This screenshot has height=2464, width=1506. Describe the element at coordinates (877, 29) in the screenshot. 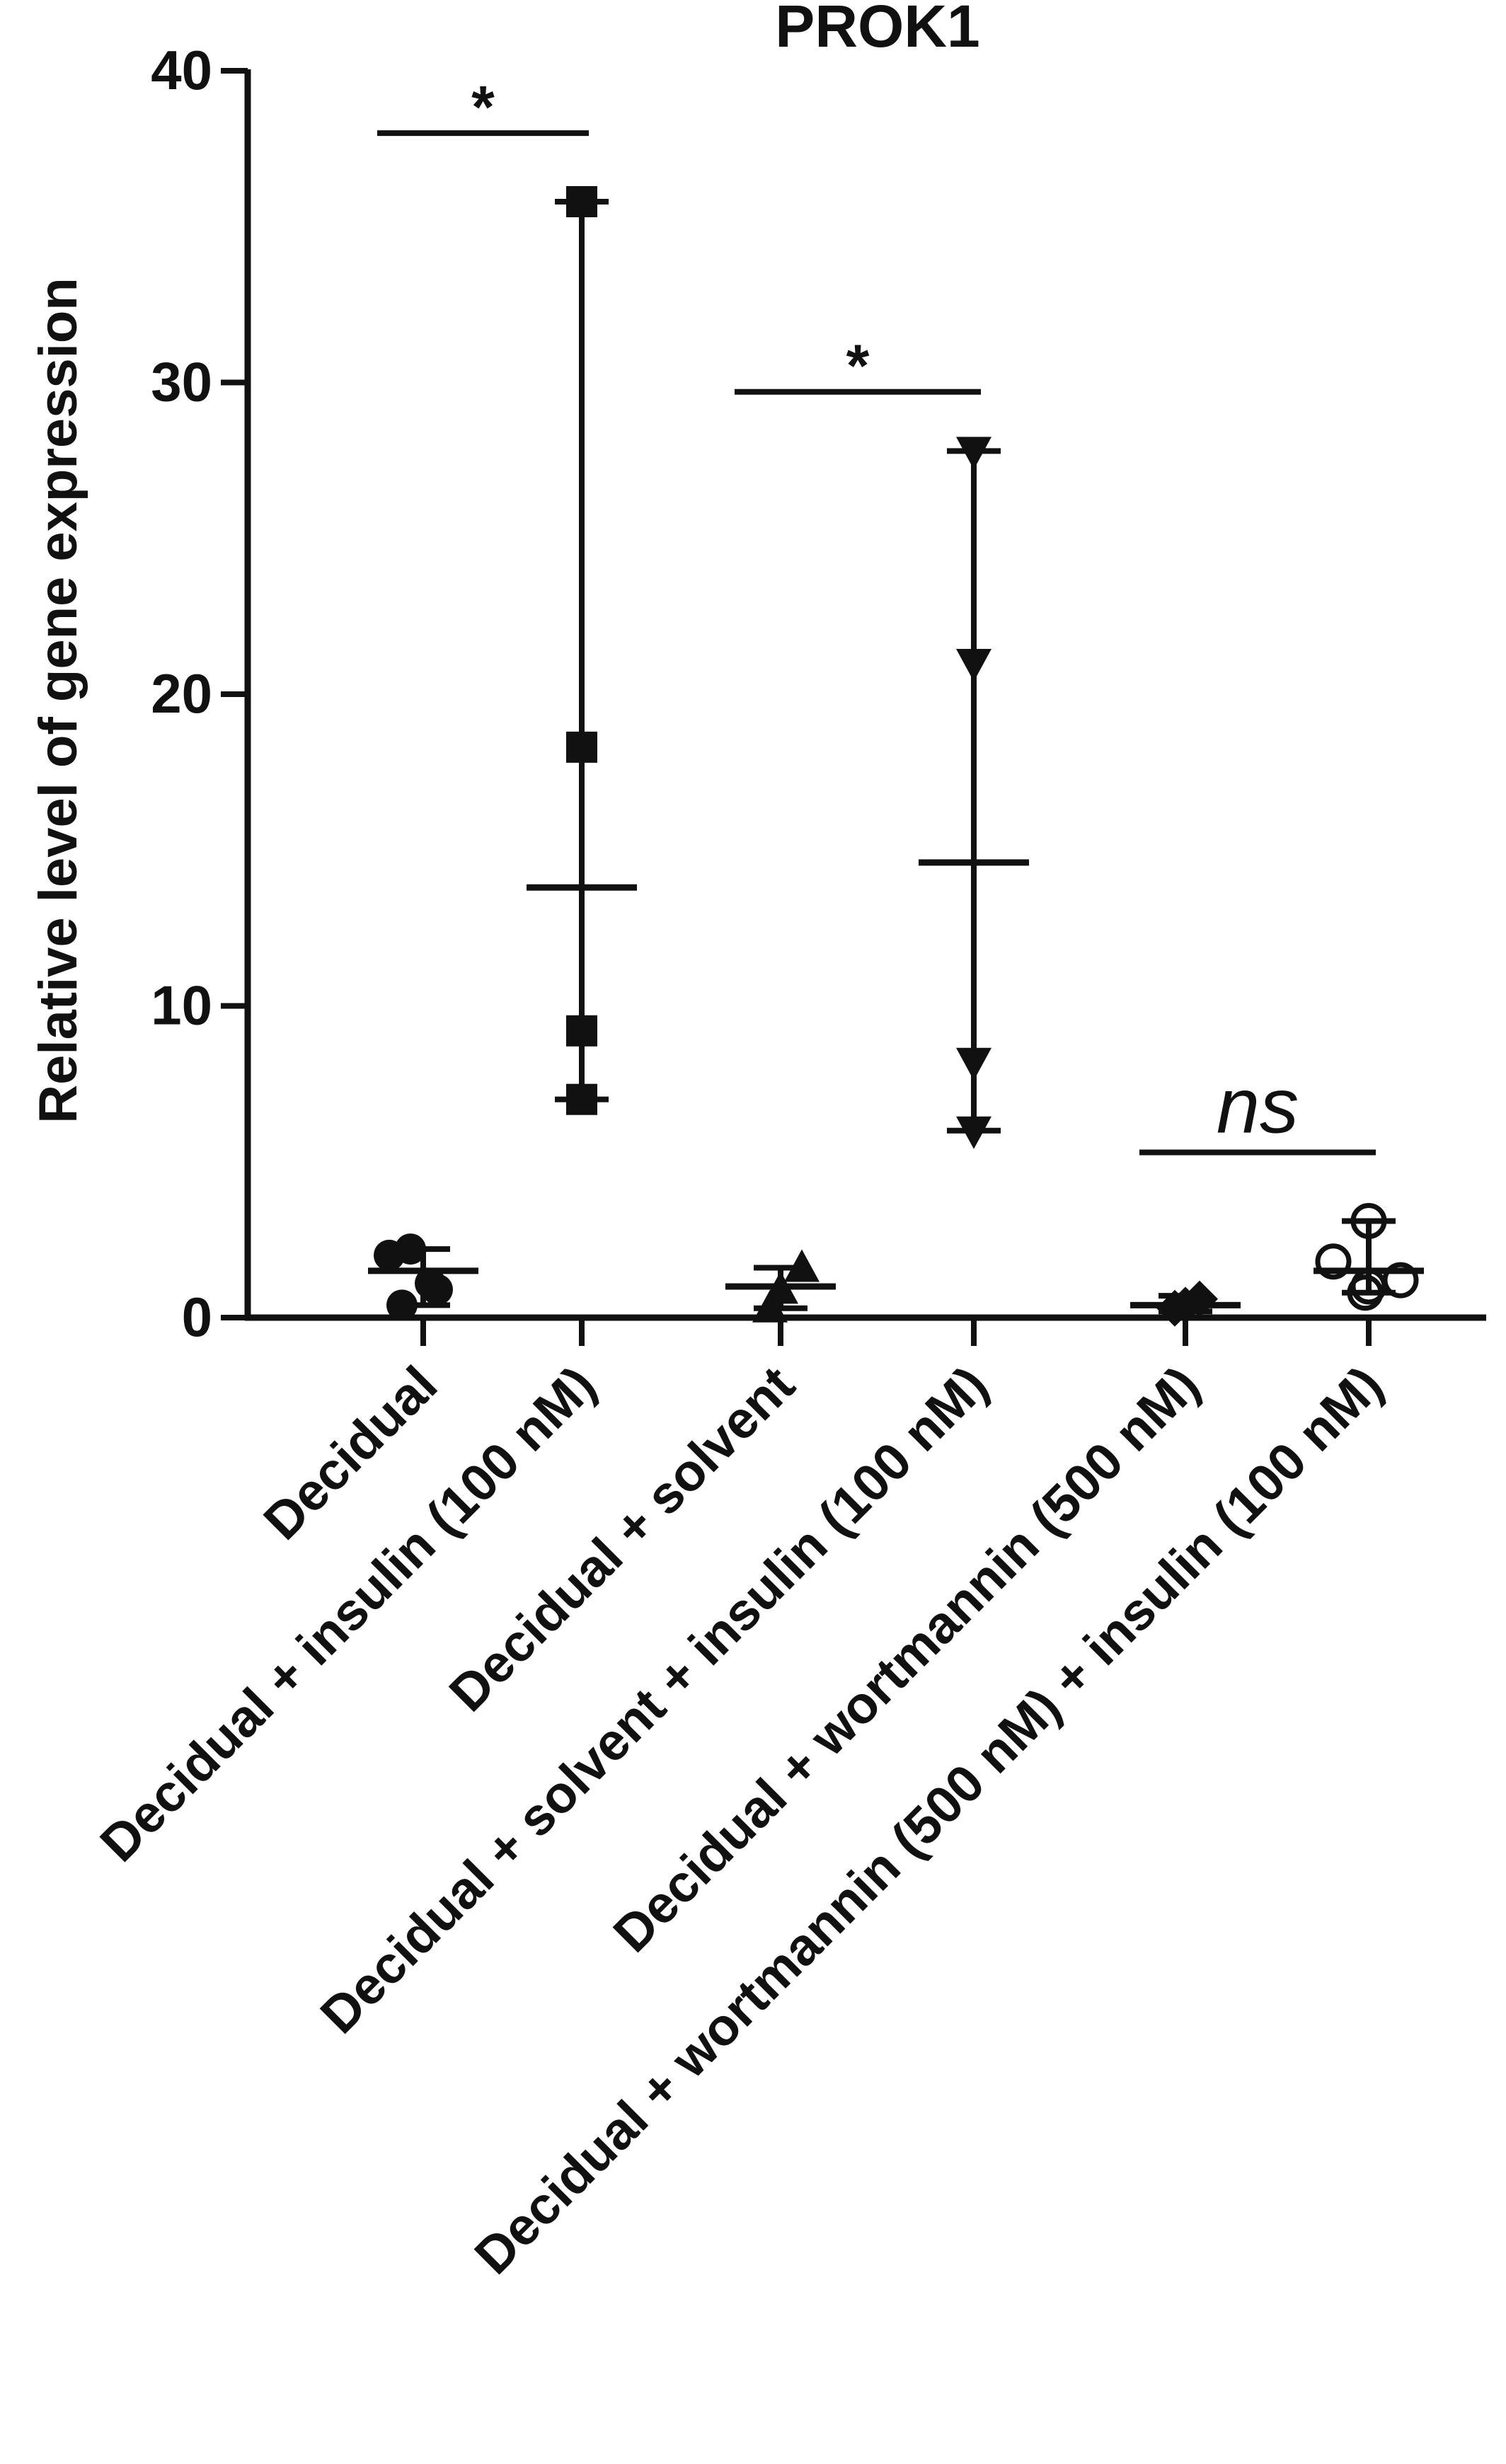

I see `chart-title: PROK1` at that location.